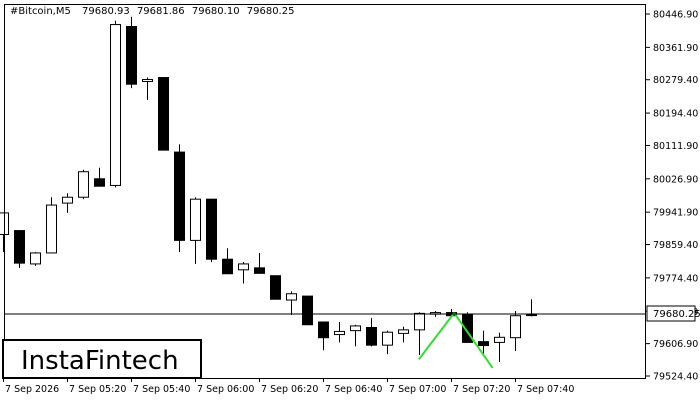 The width and height of the screenshot is (700, 400). Describe the element at coordinates (675, 245) in the screenshot. I see `price-tick-label: 79859.40` at that location.